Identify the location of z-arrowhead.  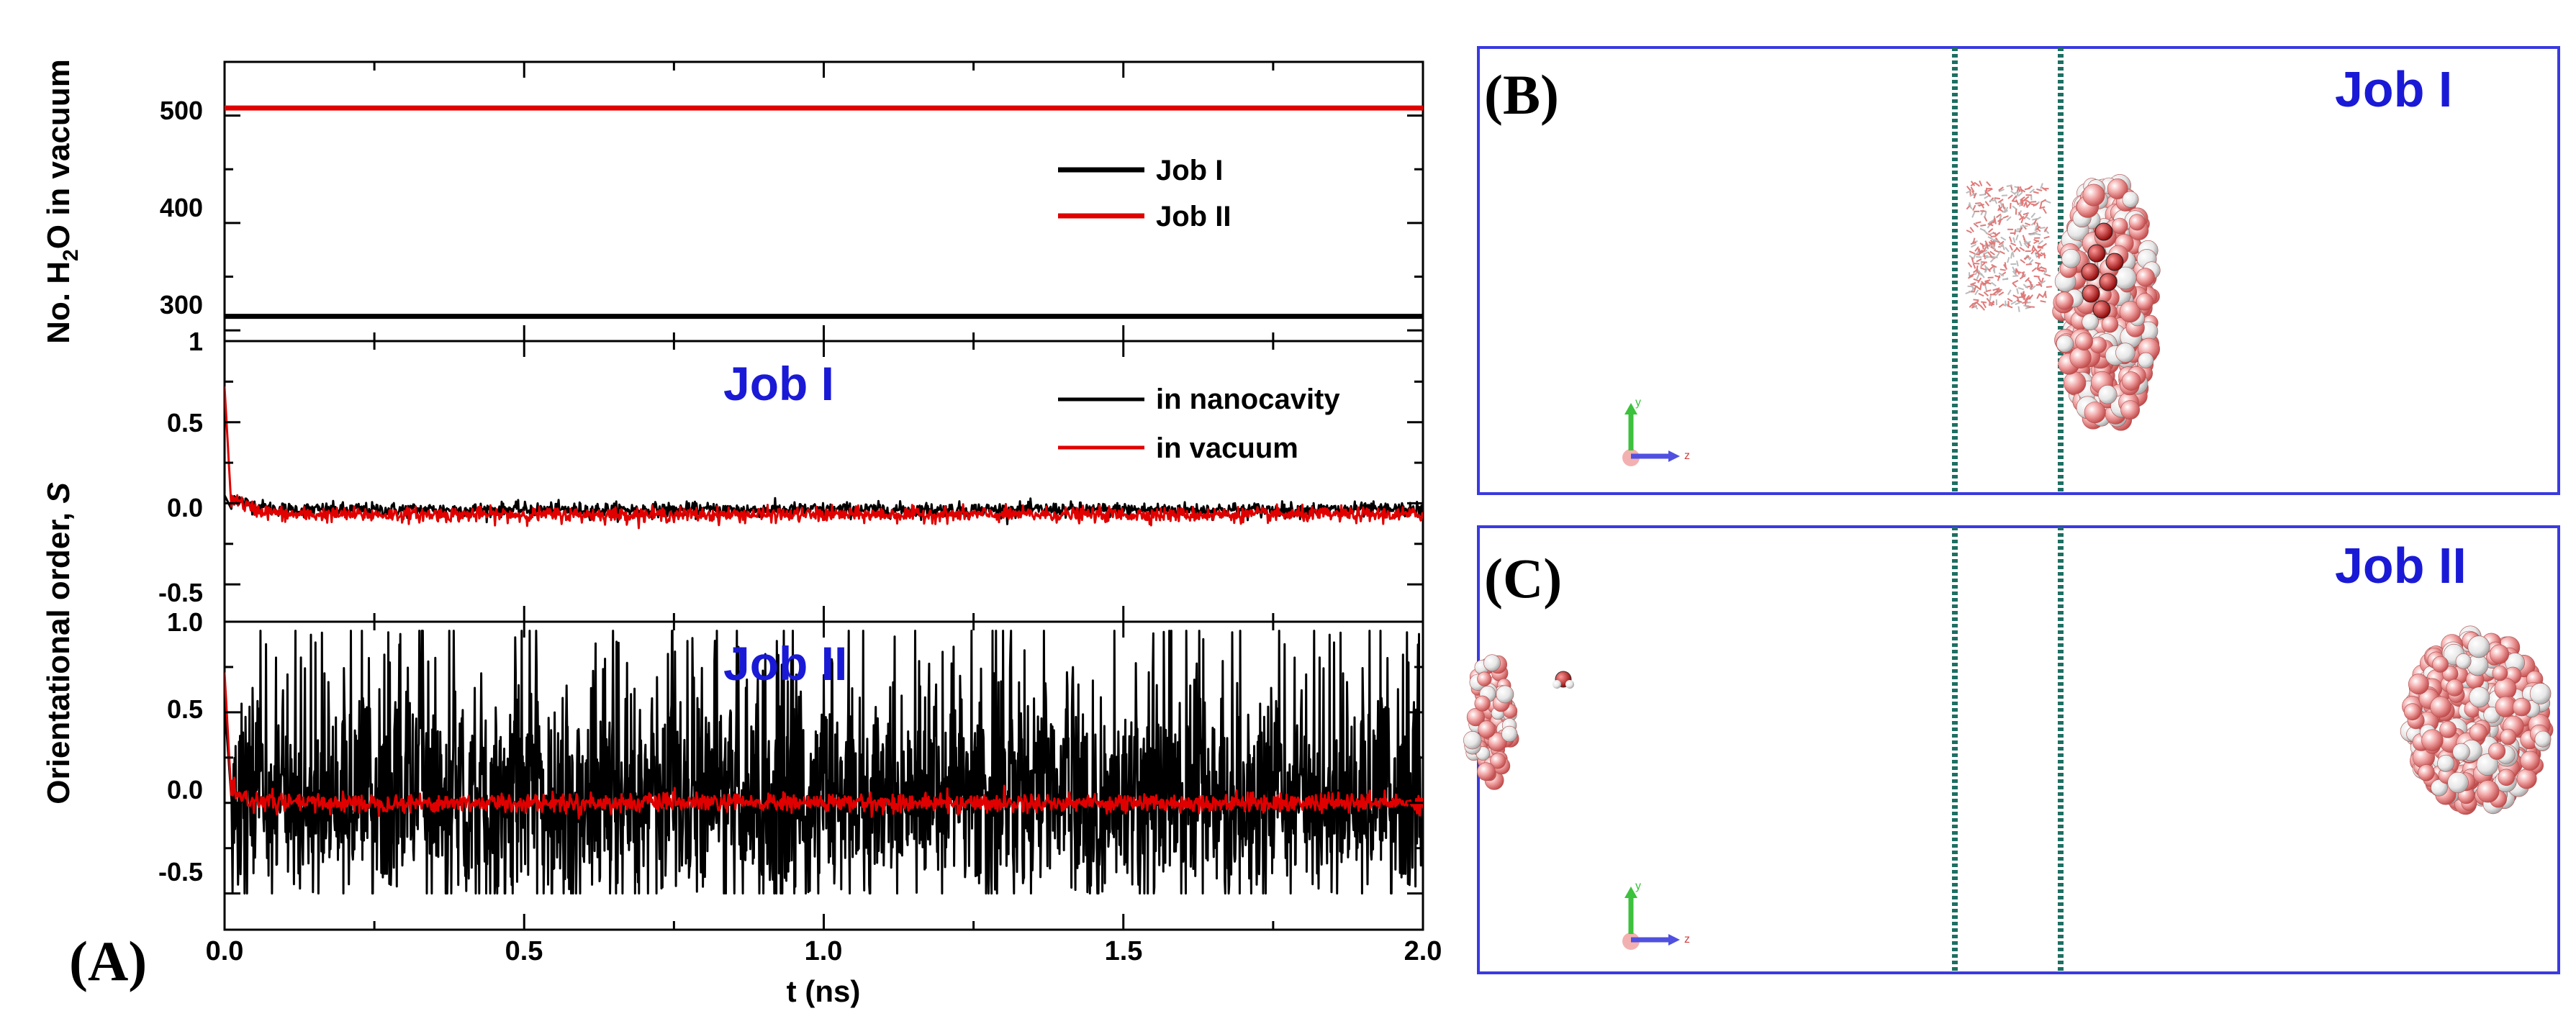
(1674, 456).